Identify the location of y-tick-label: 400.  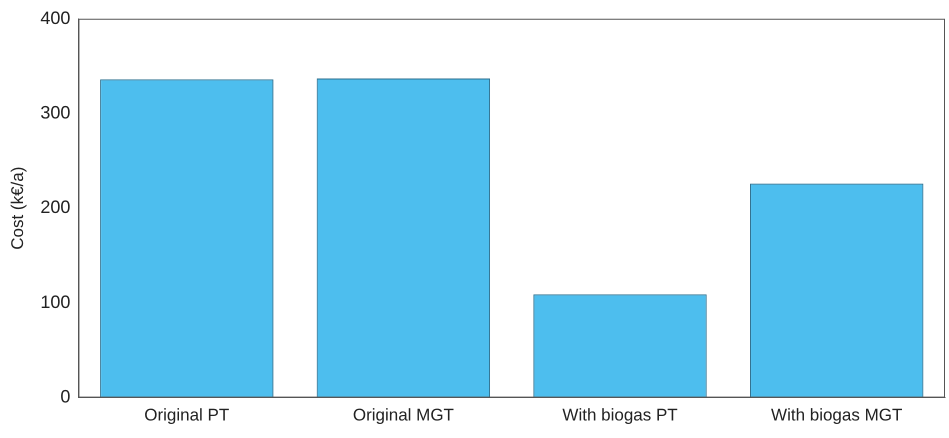
(55, 18).